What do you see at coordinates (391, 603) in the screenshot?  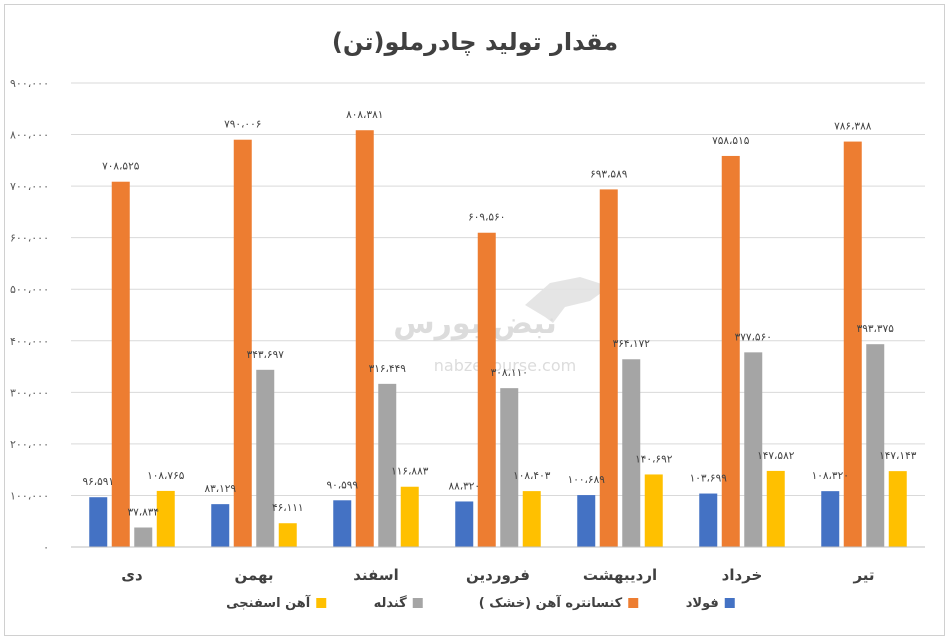 I see `legend-label: گندله` at bounding box center [391, 603].